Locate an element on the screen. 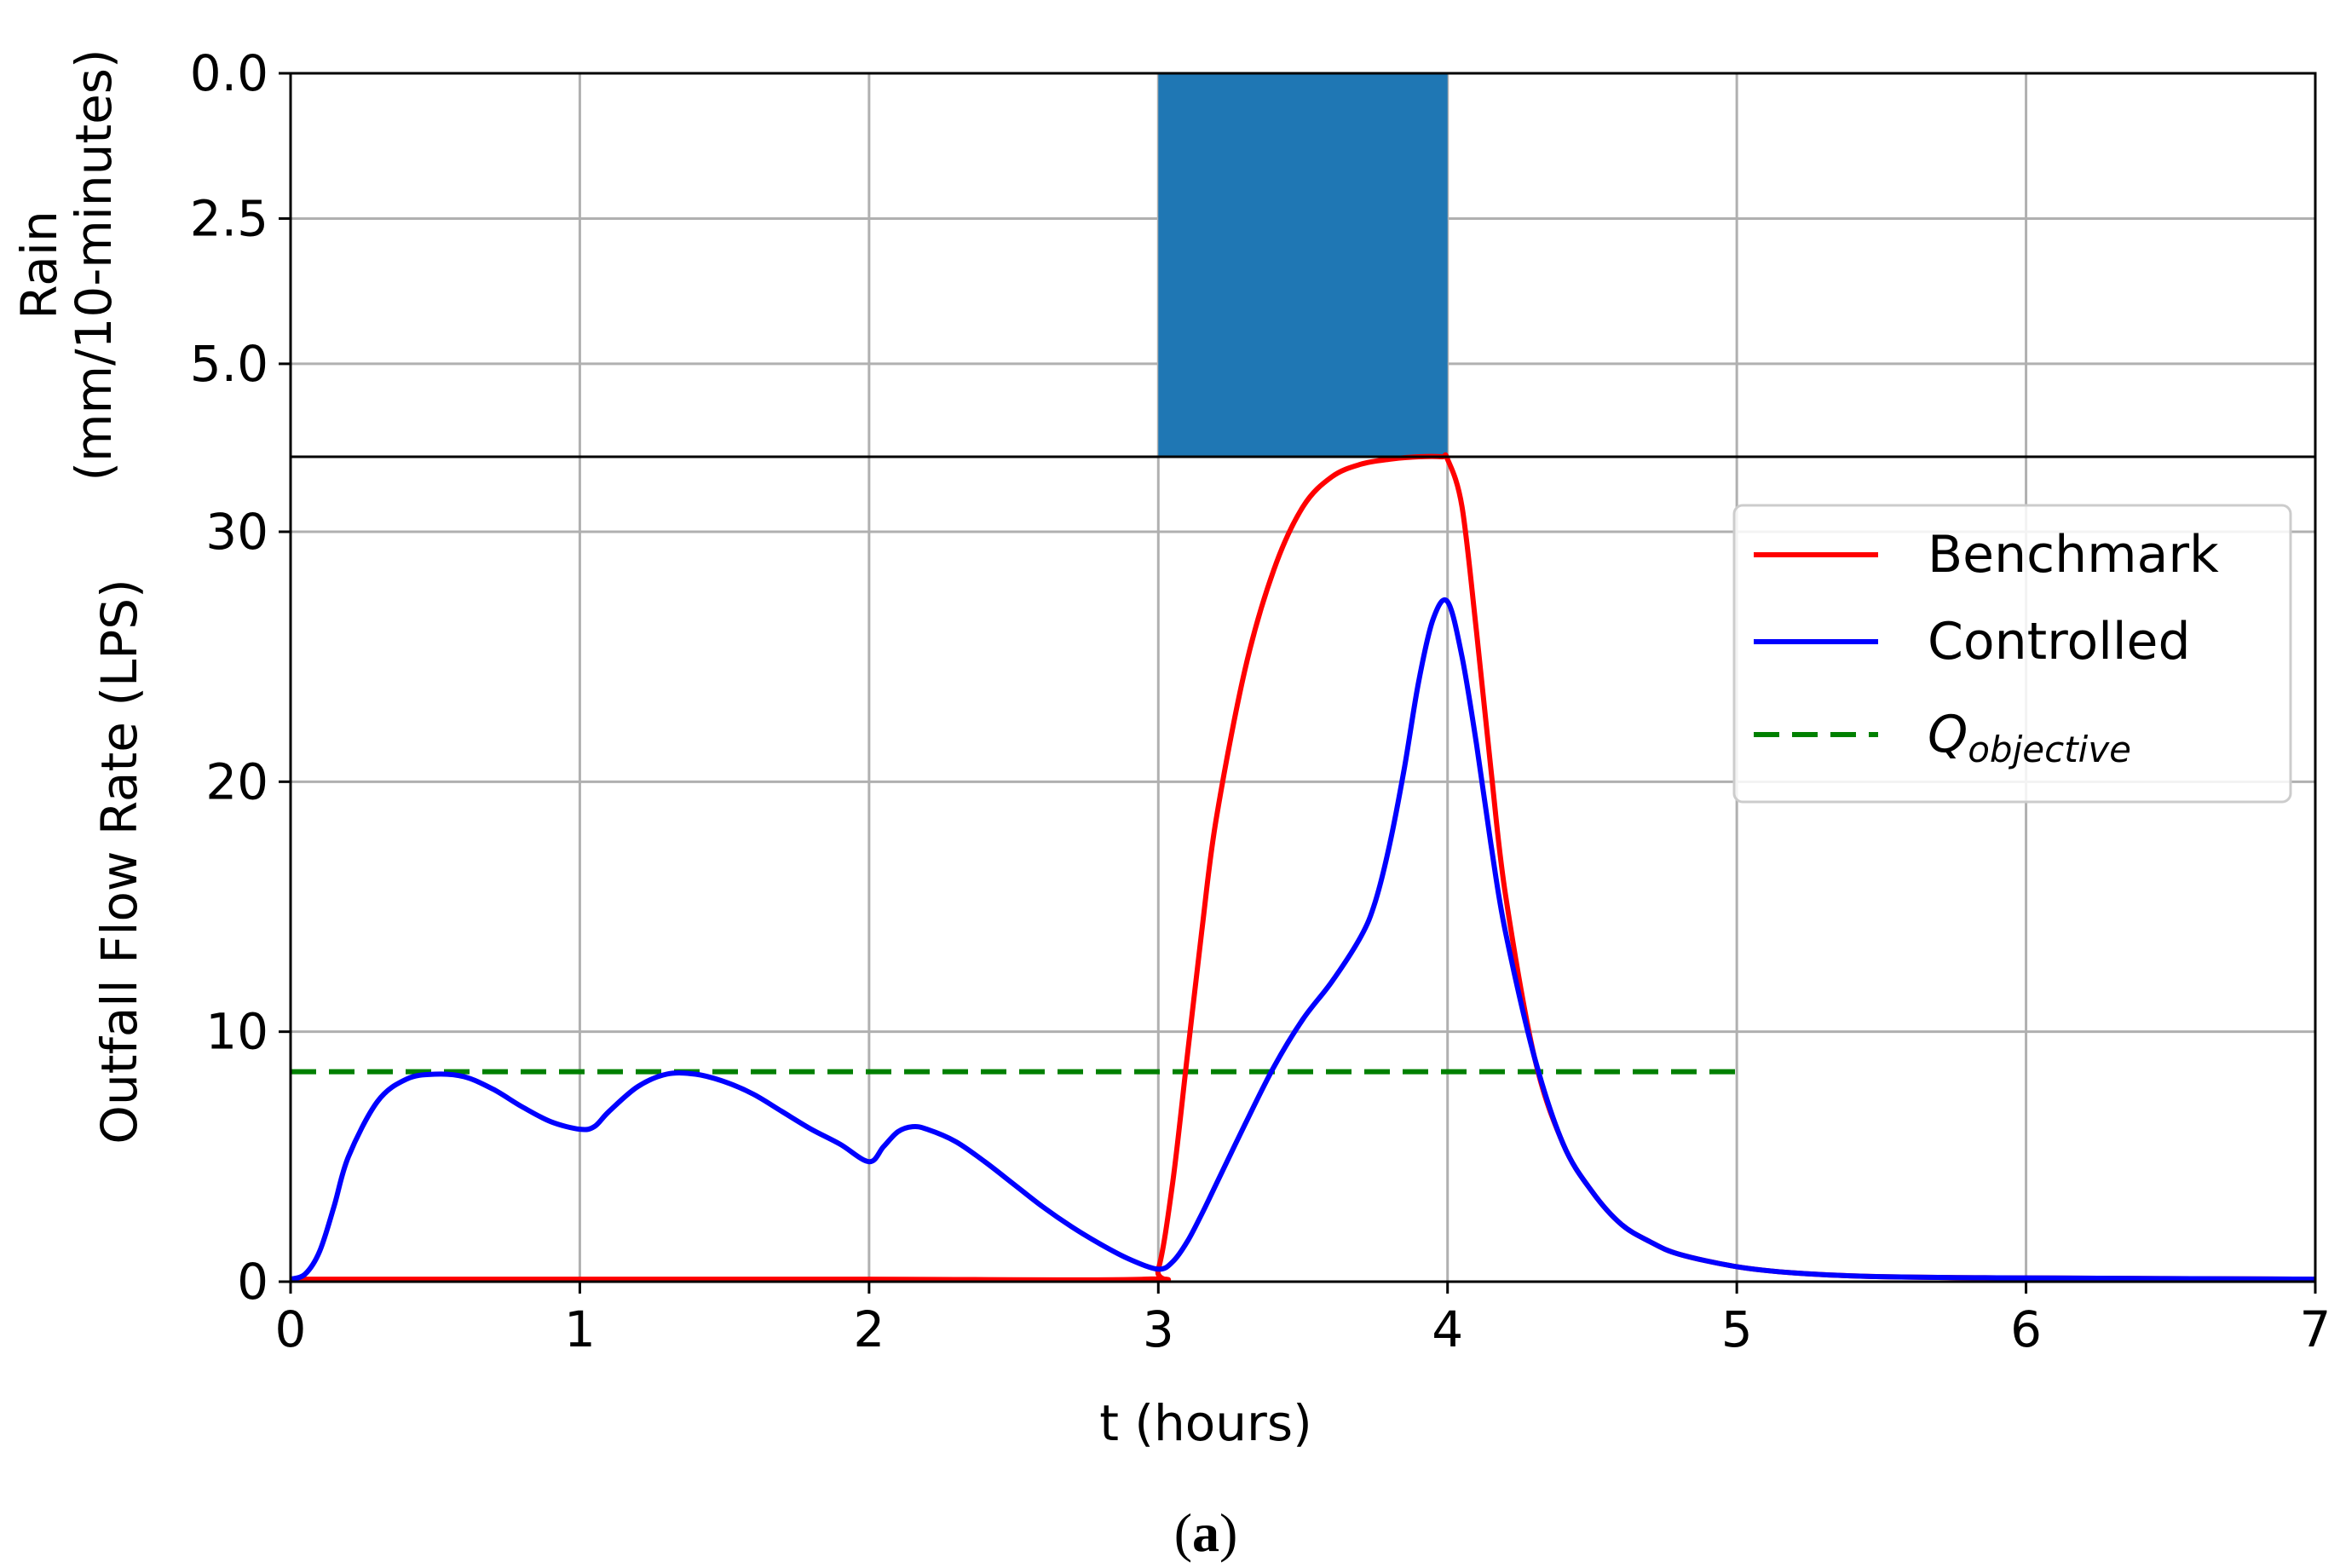 Image resolution: width=2340 pixels, height=1568 pixels. xtick-label-4: 4 is located at coordinates (1448, 1329).